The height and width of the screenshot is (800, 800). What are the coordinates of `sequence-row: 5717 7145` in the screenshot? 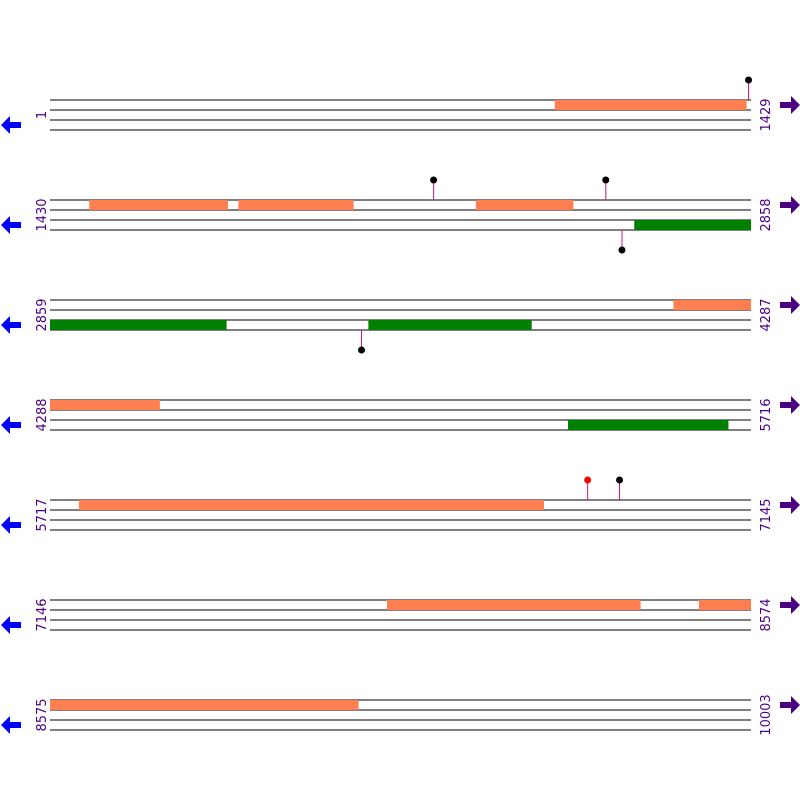 It's located at (400, 505).